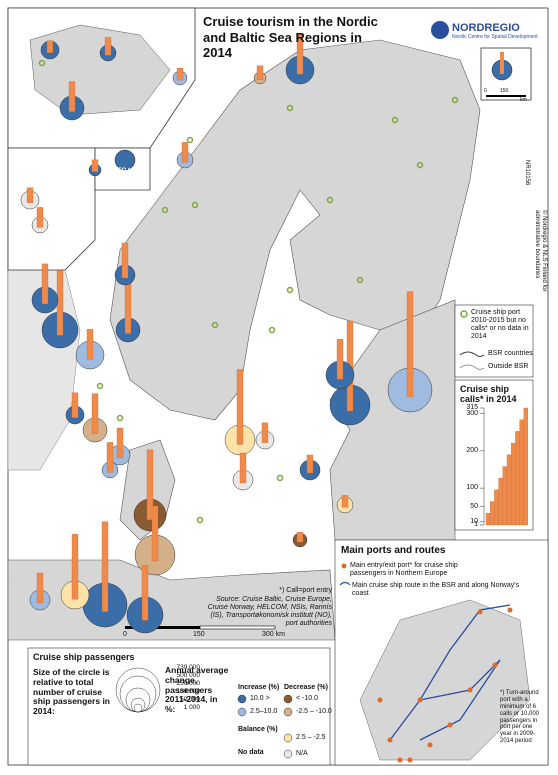  I want to click on calls-tick-label: 200, so click(472, 450).